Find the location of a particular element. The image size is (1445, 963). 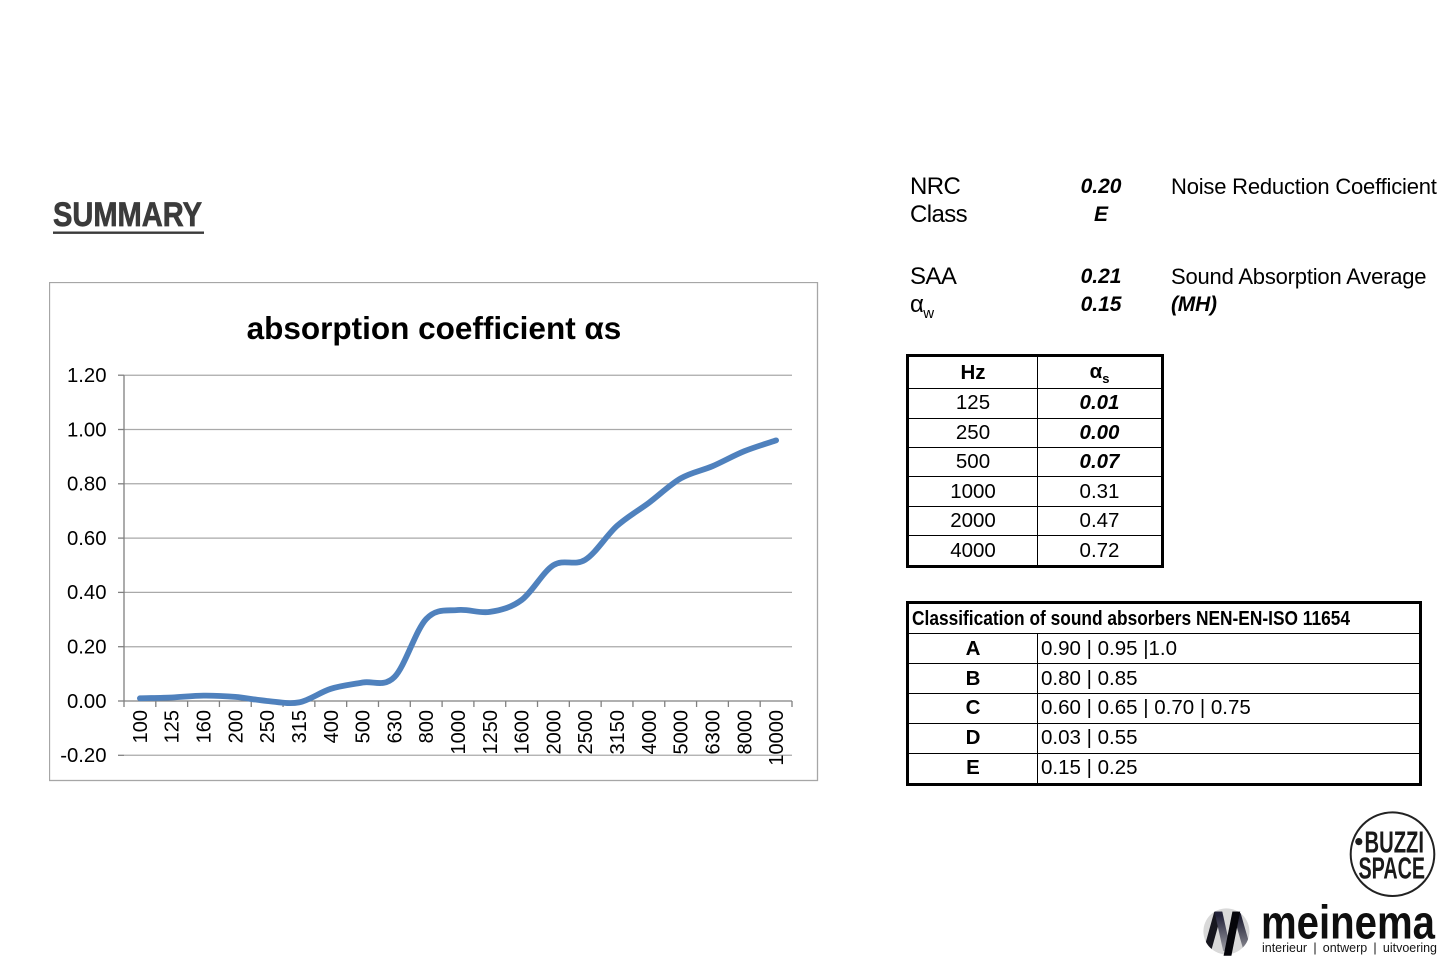

svg-text: 2000 is located at coordinates (554, 732).